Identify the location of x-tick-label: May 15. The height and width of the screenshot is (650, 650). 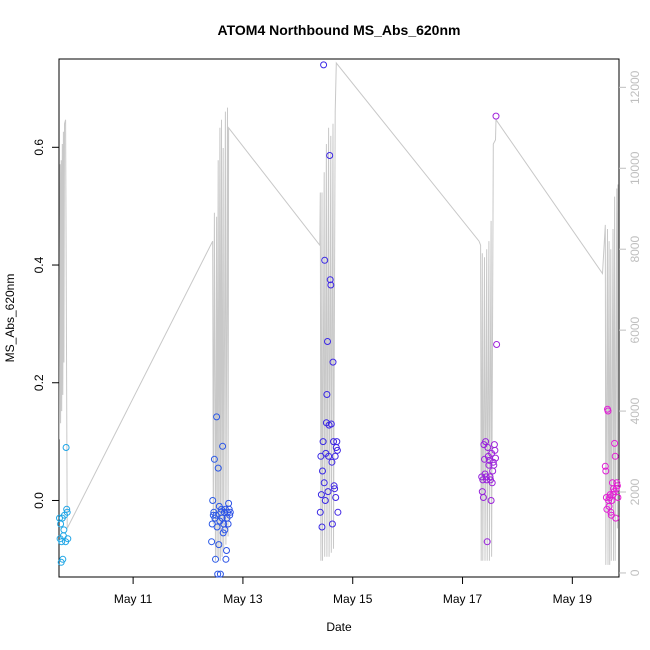
(353, 599).